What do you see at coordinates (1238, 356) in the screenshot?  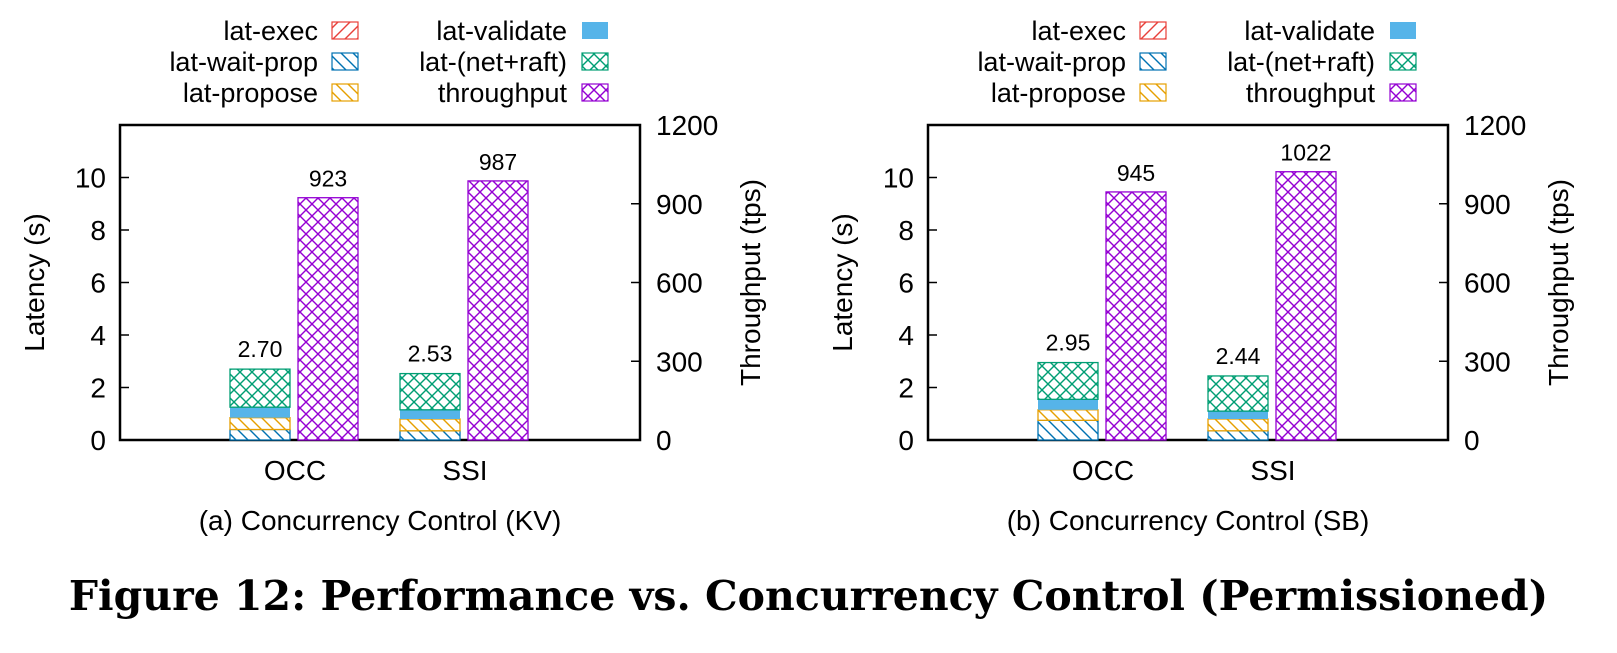 I see `latency-total-label-ssi: 2.44` at bounding box center [1238, 356].